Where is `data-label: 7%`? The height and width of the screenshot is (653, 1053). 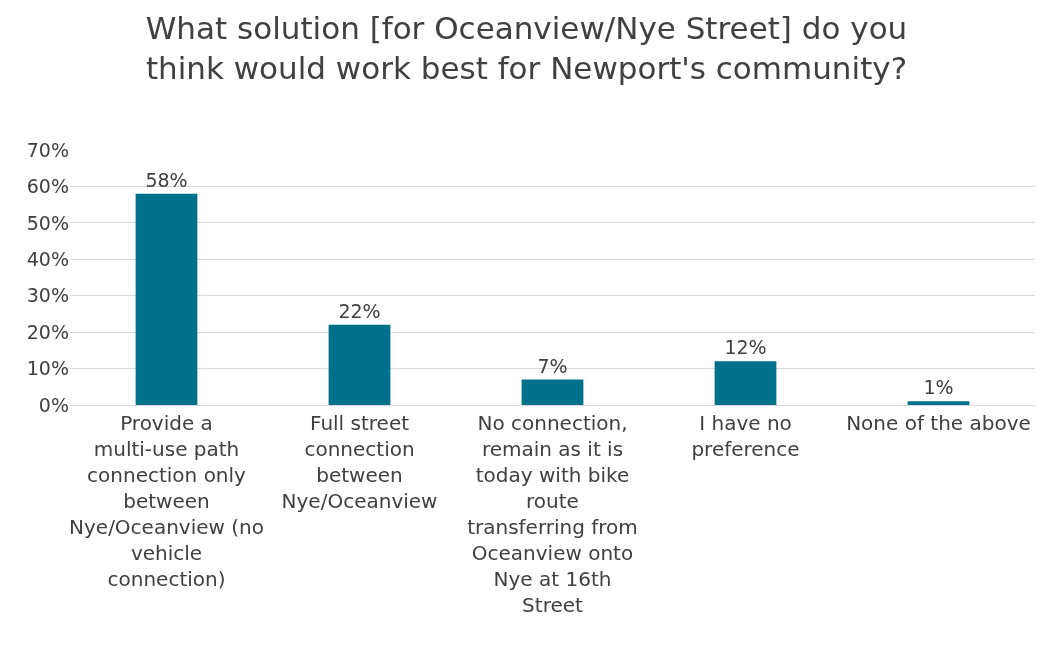 data-label: 7% is located at coordinates (552, 365).